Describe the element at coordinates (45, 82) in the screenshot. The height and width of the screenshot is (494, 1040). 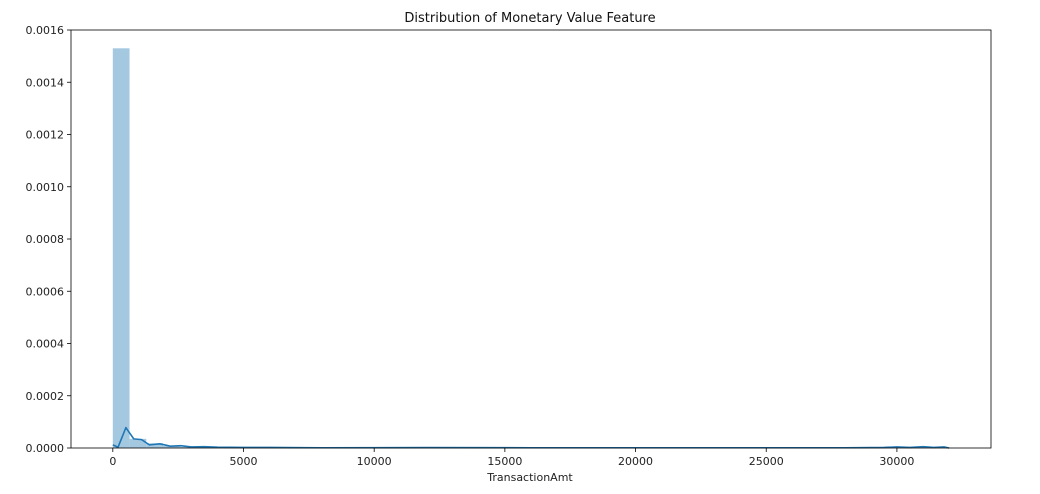
I see `y-tick-label-7: 0.0014` at that location.